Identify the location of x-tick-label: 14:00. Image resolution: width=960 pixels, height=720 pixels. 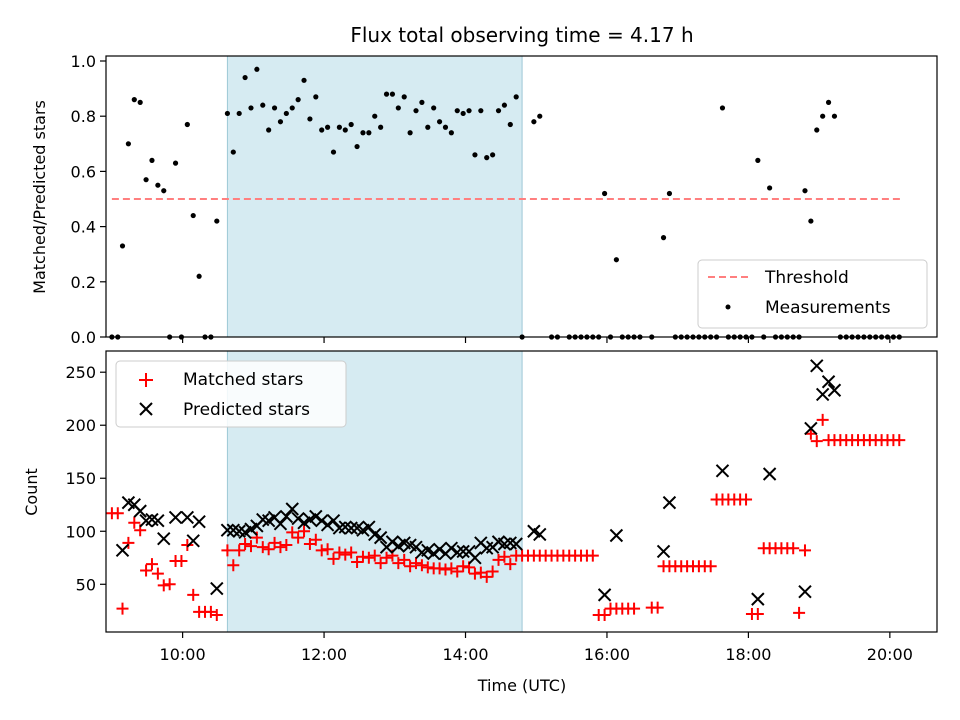
(465, 654).